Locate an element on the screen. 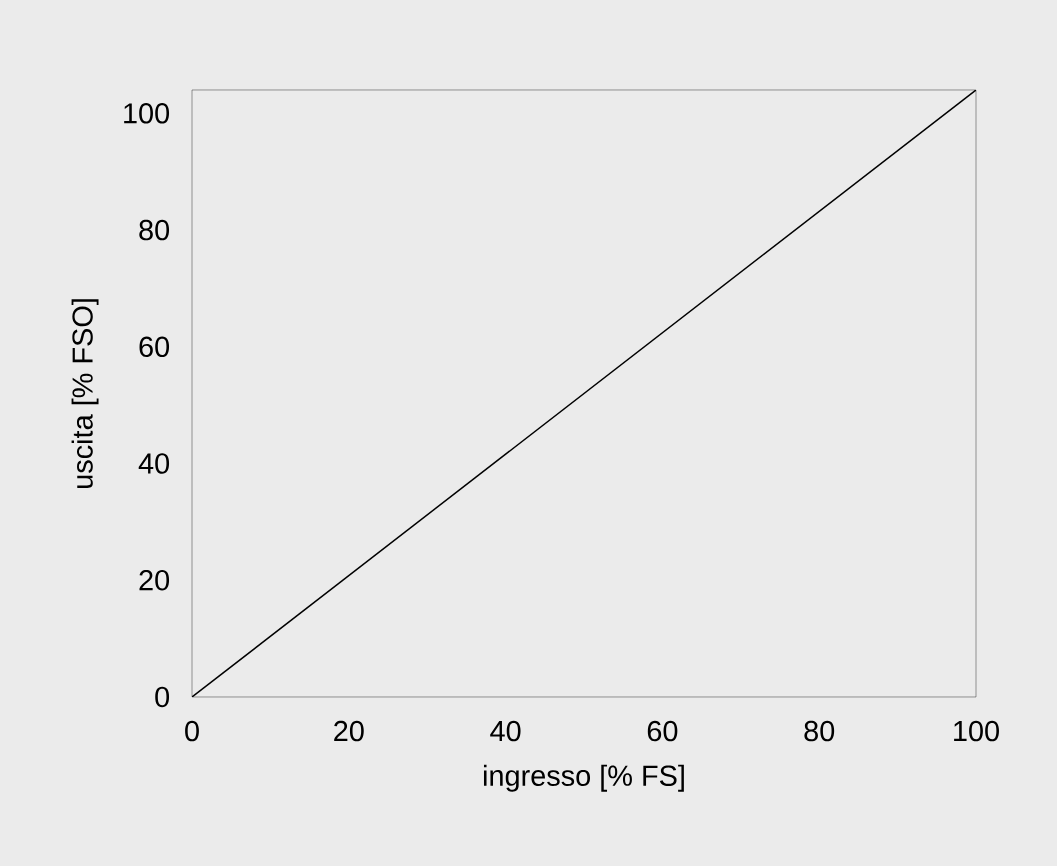  x-axis-title: ingresso [% FS] is located at coordinates (583, 778).